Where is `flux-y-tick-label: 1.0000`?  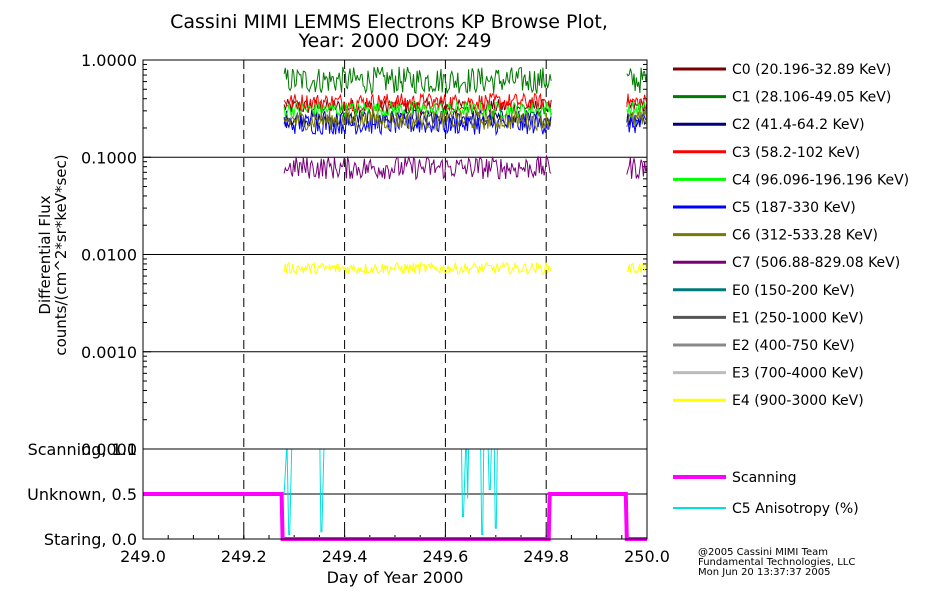 flux-y-tick-label: 1.0000 is located at coordinates (109, 60).